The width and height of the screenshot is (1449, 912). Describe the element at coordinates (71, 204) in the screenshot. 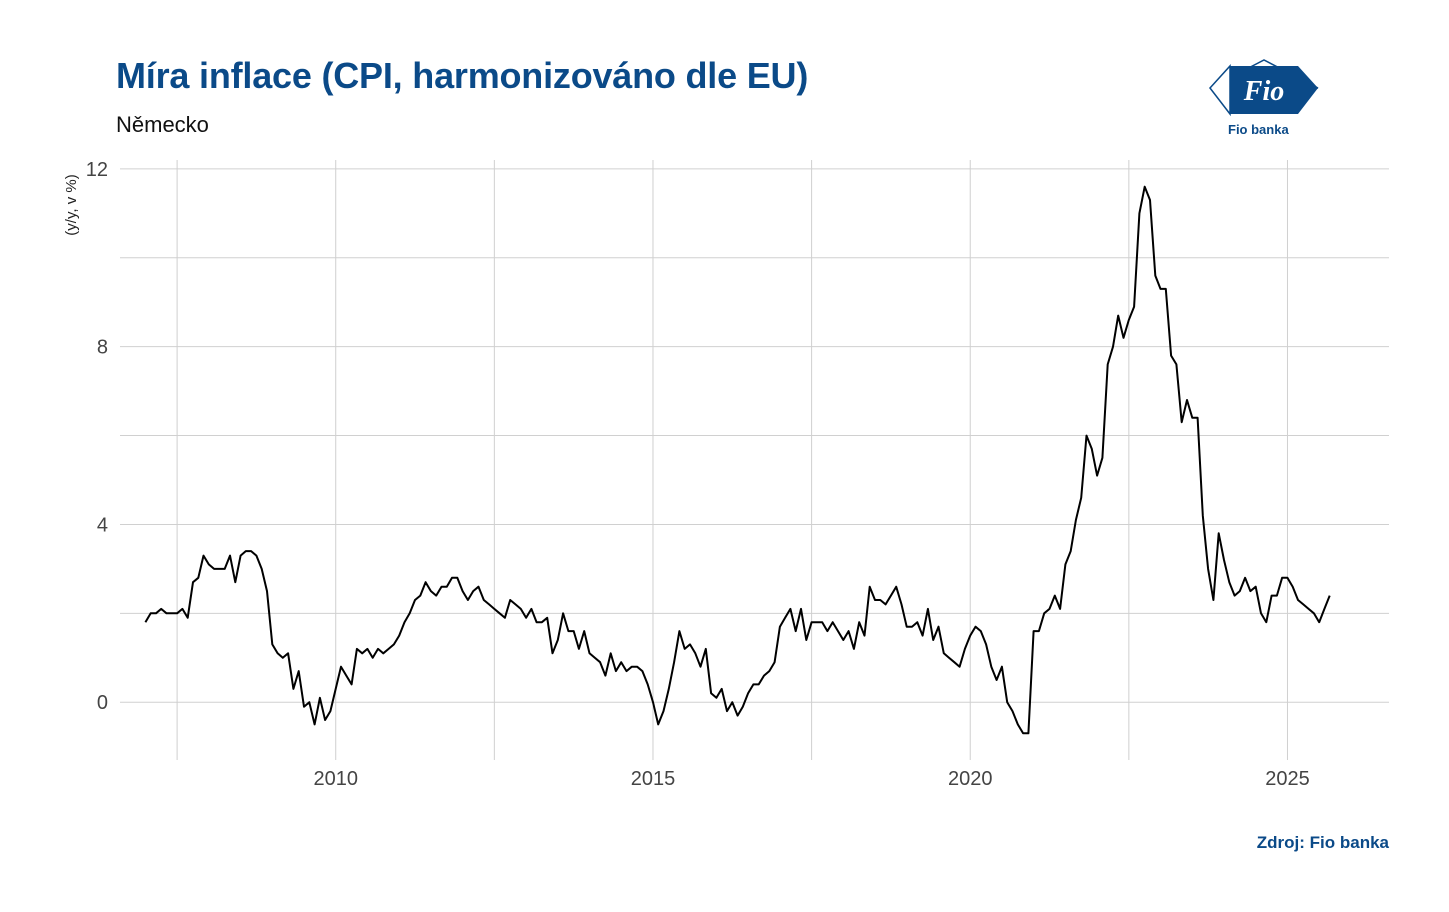

I see `y-axis-title: (y/y, v %)` at that location.